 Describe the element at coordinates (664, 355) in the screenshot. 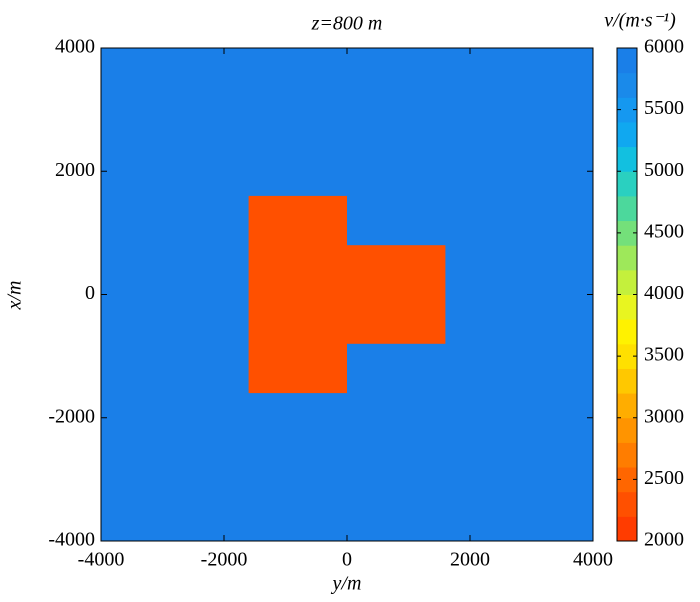

I see `colorbar-tick-label: 3500` at that location.